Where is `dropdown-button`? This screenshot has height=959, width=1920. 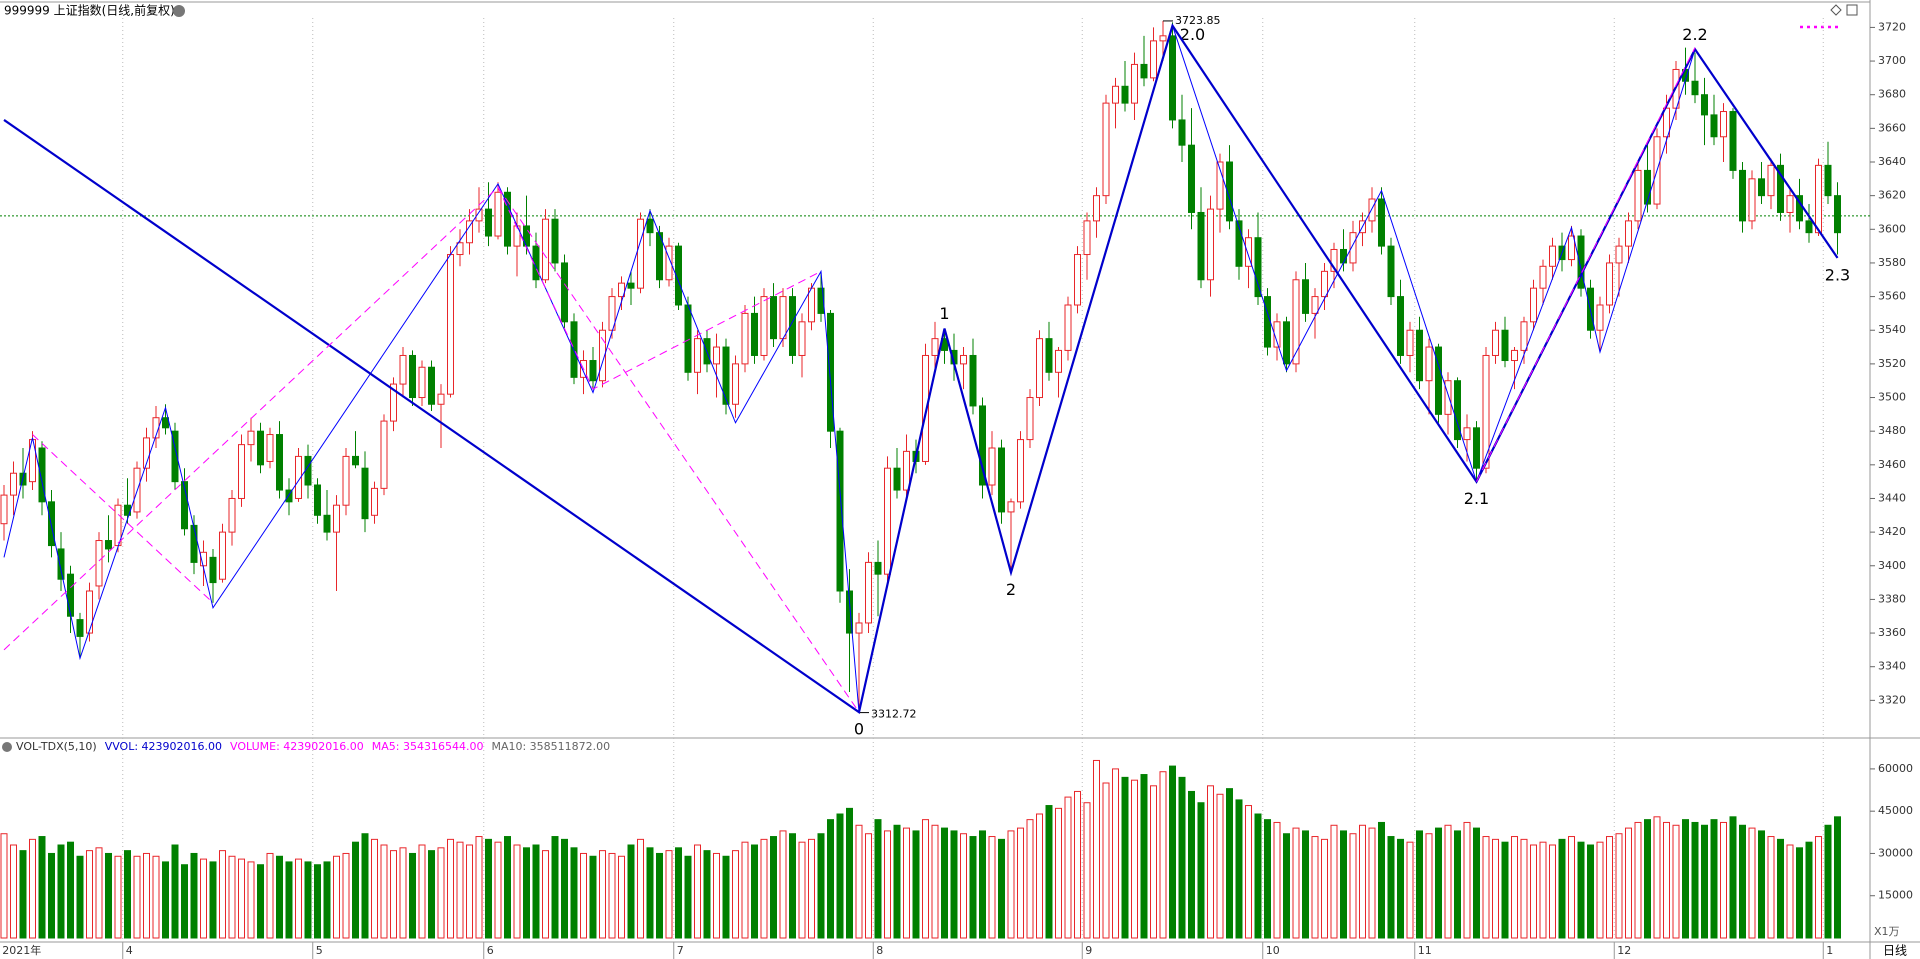 dropdown-button is located at coordinates (179, 11).